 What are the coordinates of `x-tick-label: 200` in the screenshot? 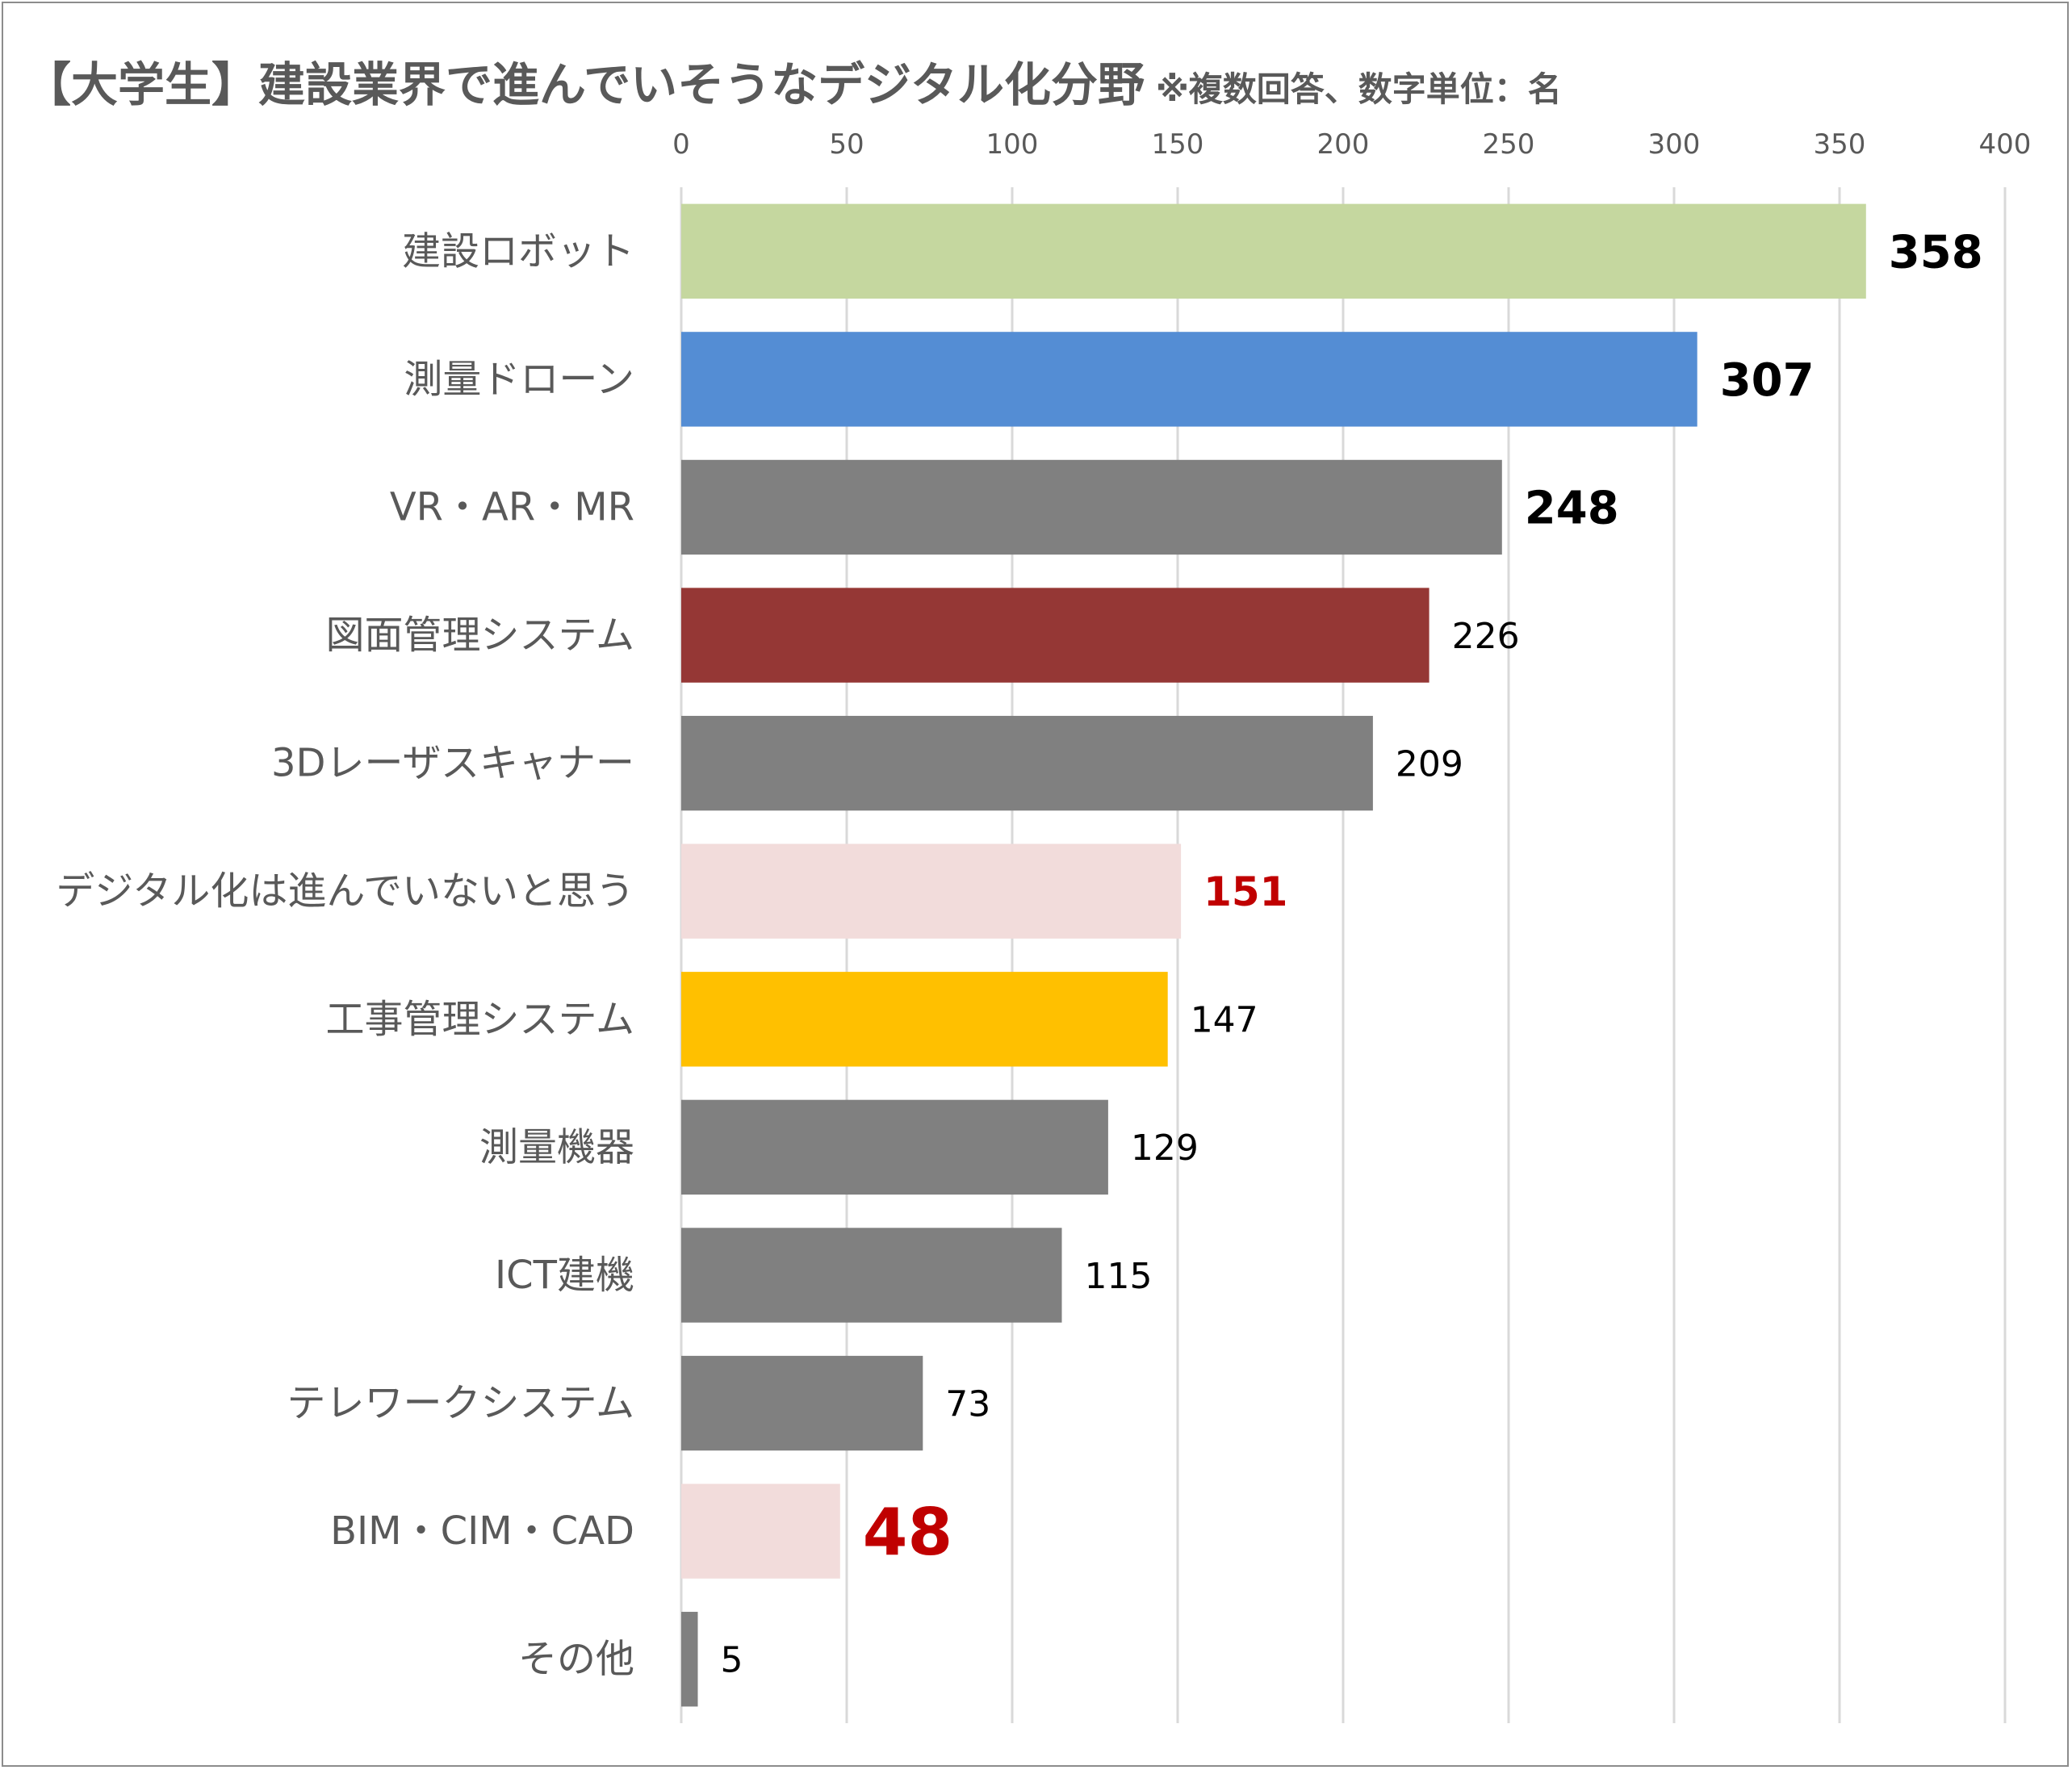 It's located at (1343, 144).